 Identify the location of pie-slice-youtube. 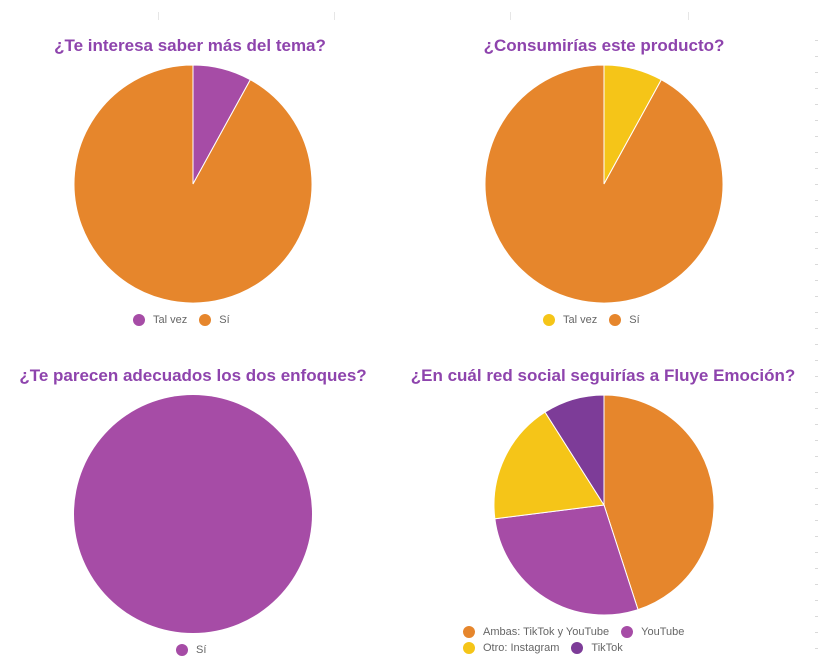
(566, 560).